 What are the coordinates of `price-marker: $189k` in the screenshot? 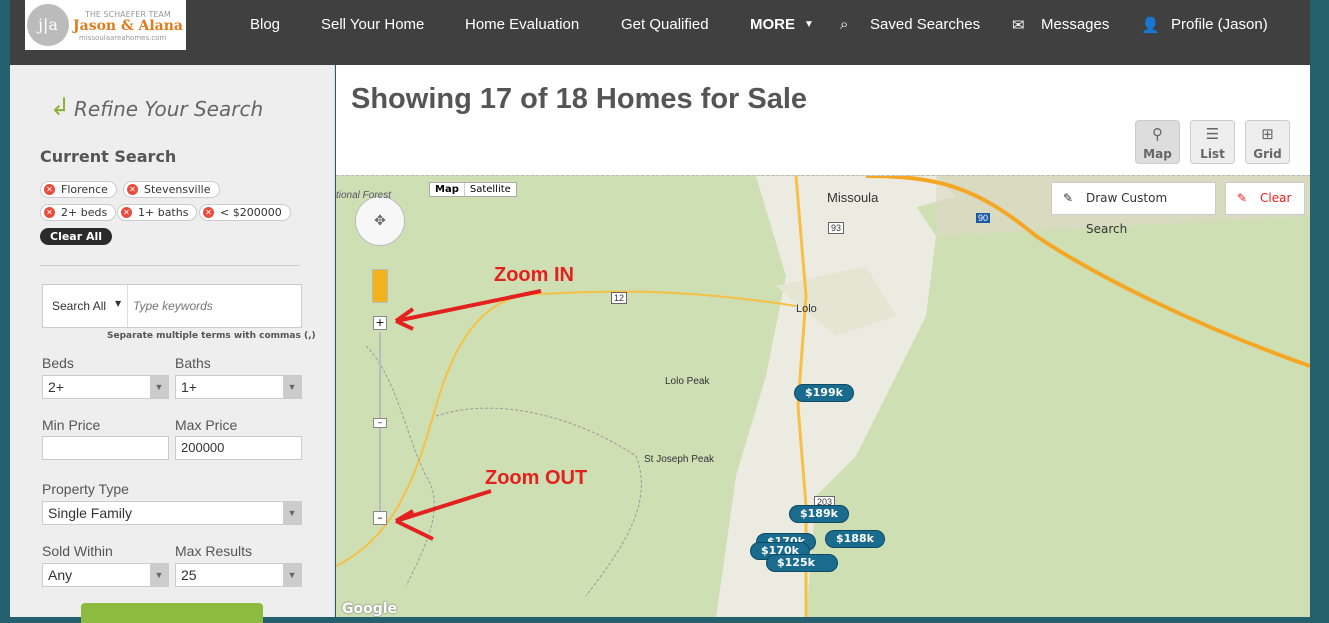 It's located at (819, 514).